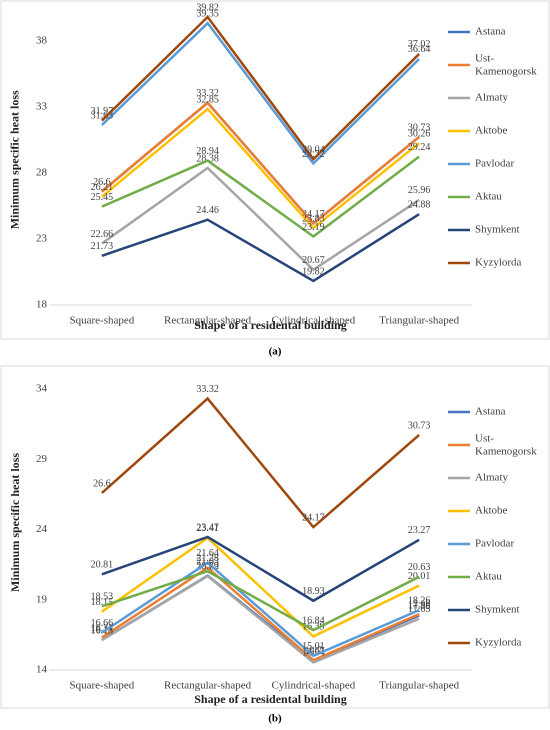 The image size is (550, 730). Describe the element at coordinates (207, 562) in the screenshot. I see `data-label: 21.03` at that location.